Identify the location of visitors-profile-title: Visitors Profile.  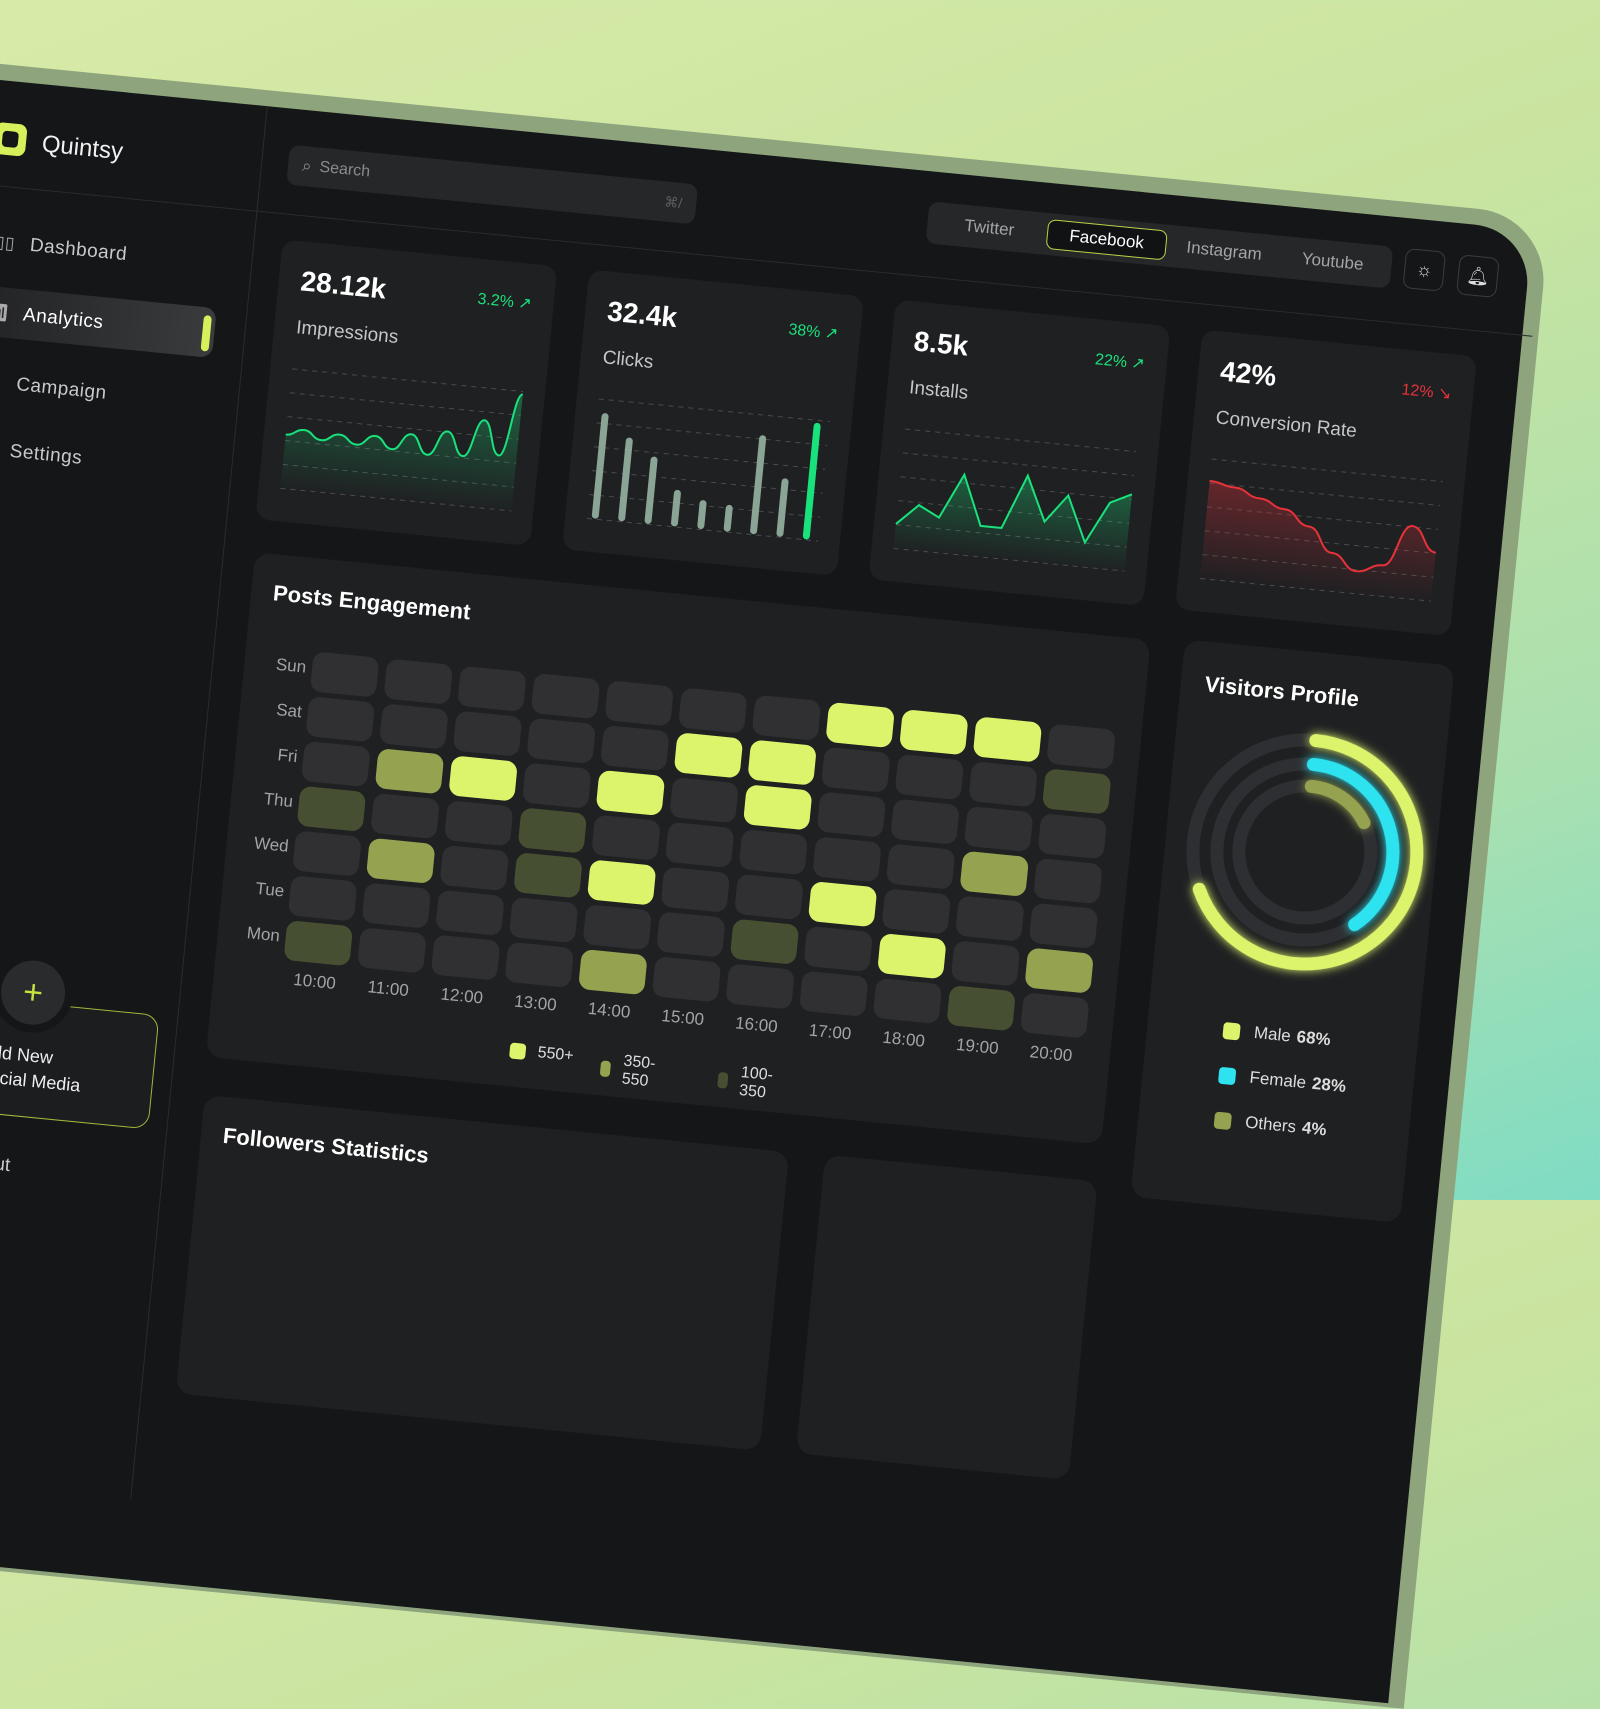
(1282, 691).